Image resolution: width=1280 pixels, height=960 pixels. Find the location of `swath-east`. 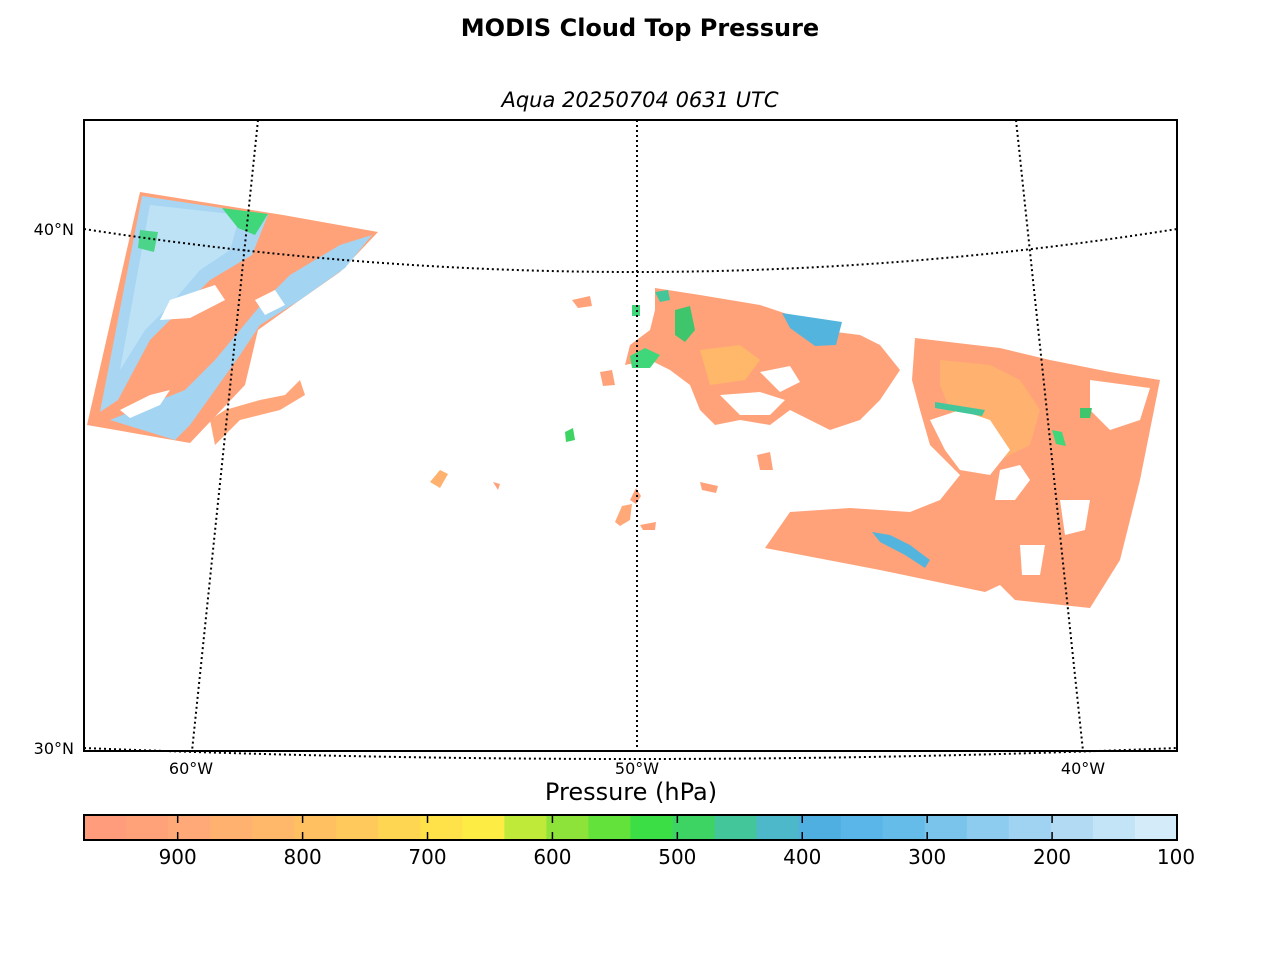

swath-east is located at coordinates (962, 473).